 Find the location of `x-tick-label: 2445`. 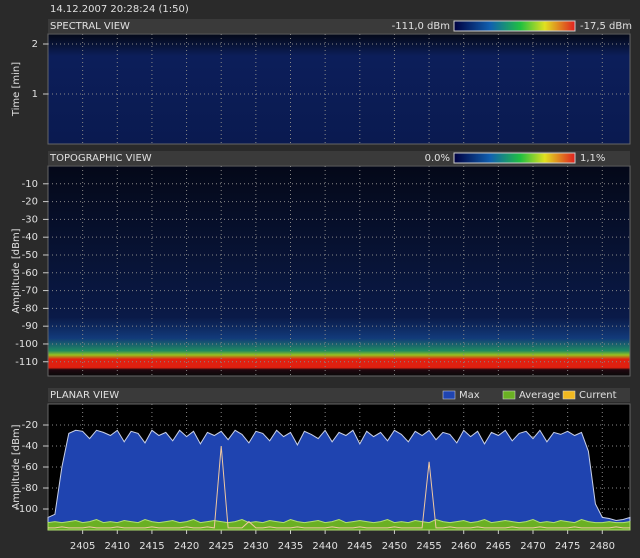

x-tick-label: 2445 is located at coordinates (359, 546).